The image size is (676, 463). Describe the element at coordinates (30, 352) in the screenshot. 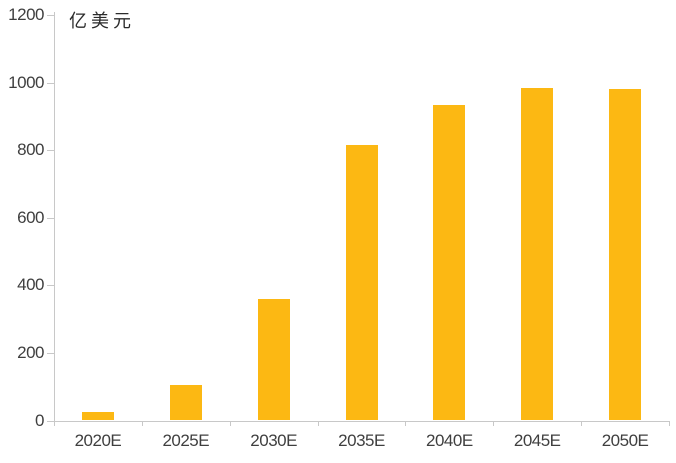

I see `y-axis-tick-label: 200` at that location.